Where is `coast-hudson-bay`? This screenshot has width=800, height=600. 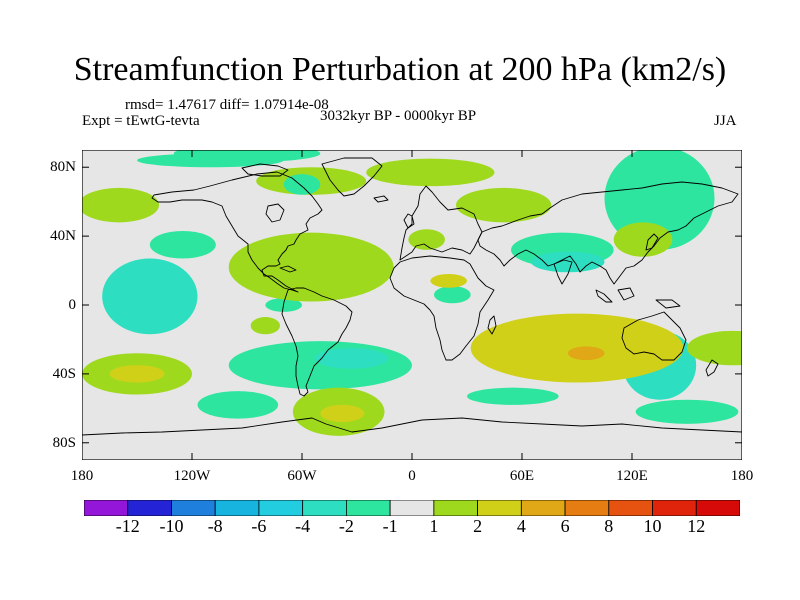 coast-hudson-bay is located at coordinates (275, 213).